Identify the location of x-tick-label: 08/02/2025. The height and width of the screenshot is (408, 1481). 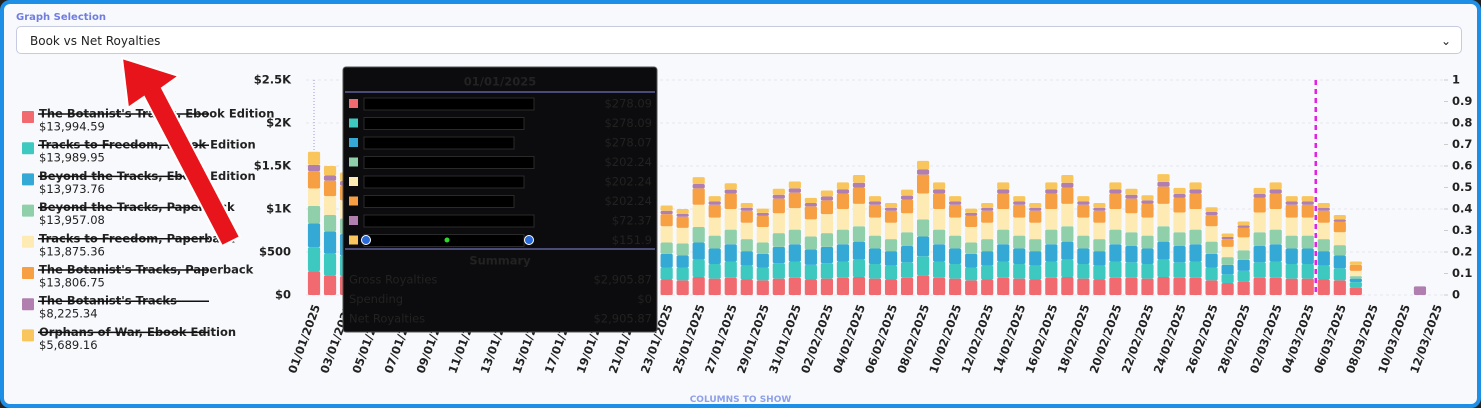
(913, 338).